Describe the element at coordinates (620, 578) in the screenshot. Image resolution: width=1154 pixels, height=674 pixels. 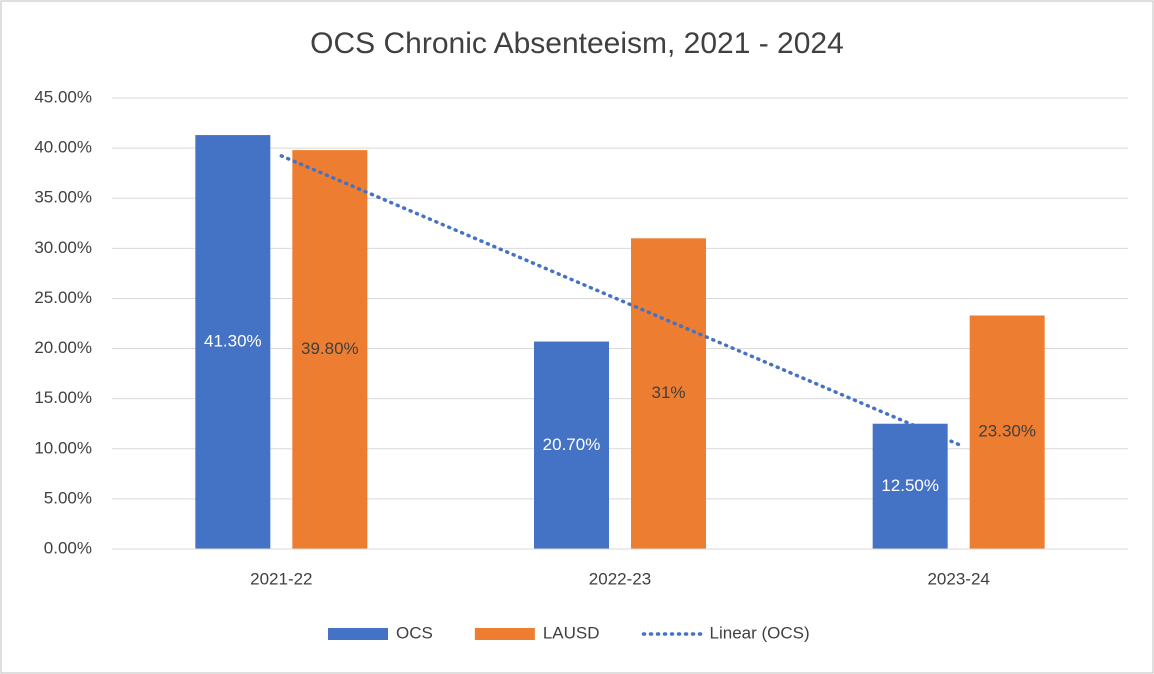
I see `x-tick-label: 2022-23` at that location.